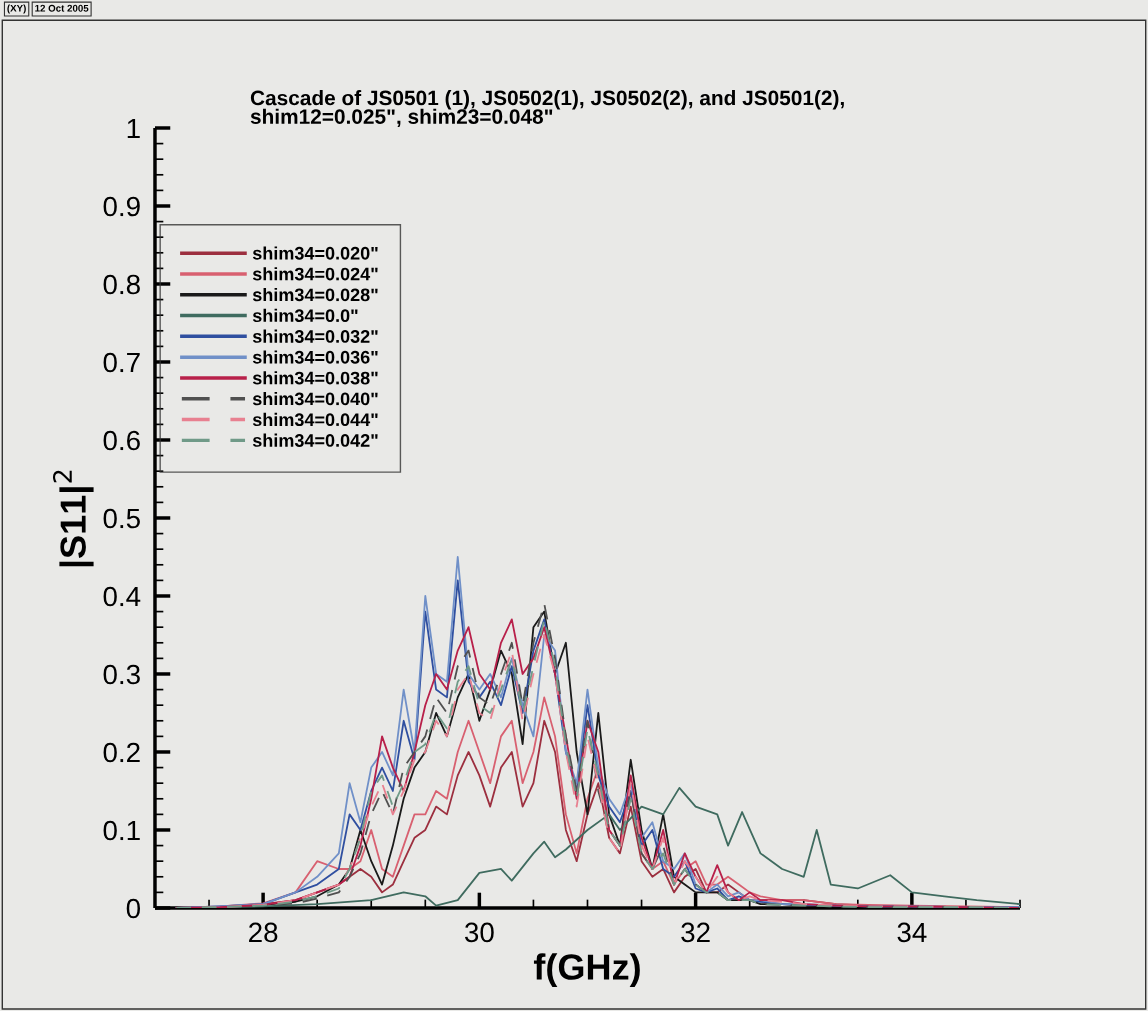 This screenshot has width=1148, height=1011. What do you see at coordinates (16, 9) in the screenshot?
I see `text: (XY)` at bounding box center [16, 9].